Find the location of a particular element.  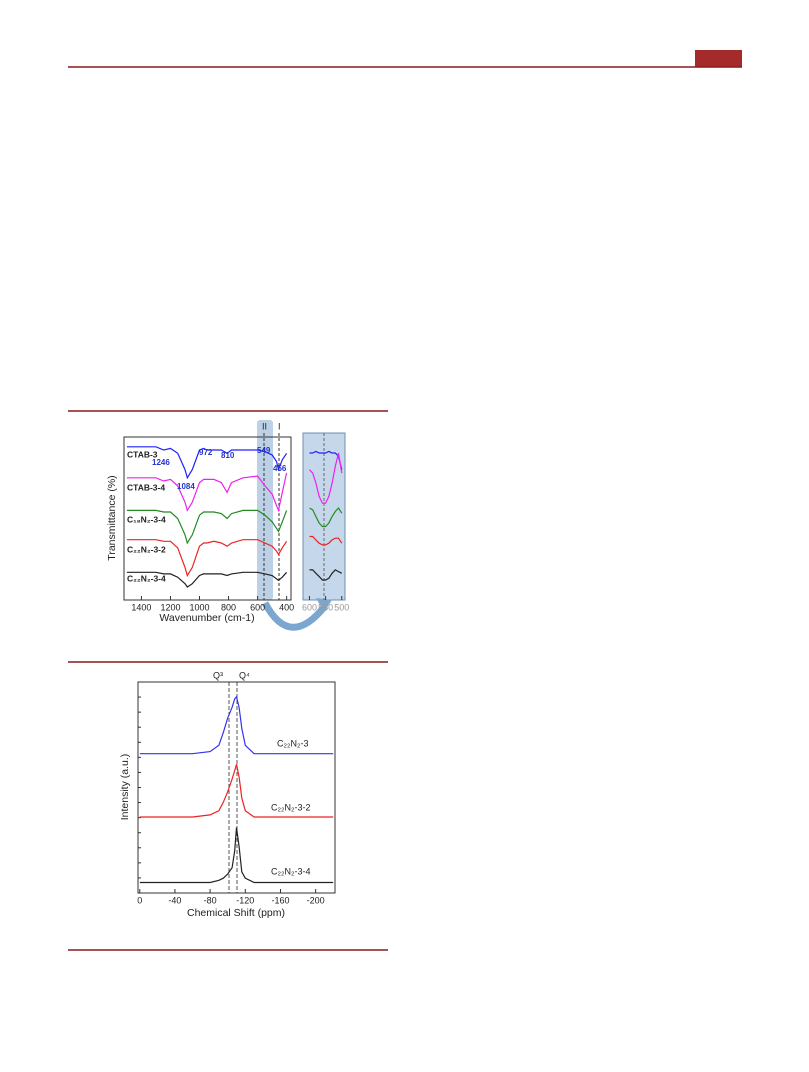

x-tick-label: 500 is located at coordinates (341, 607).